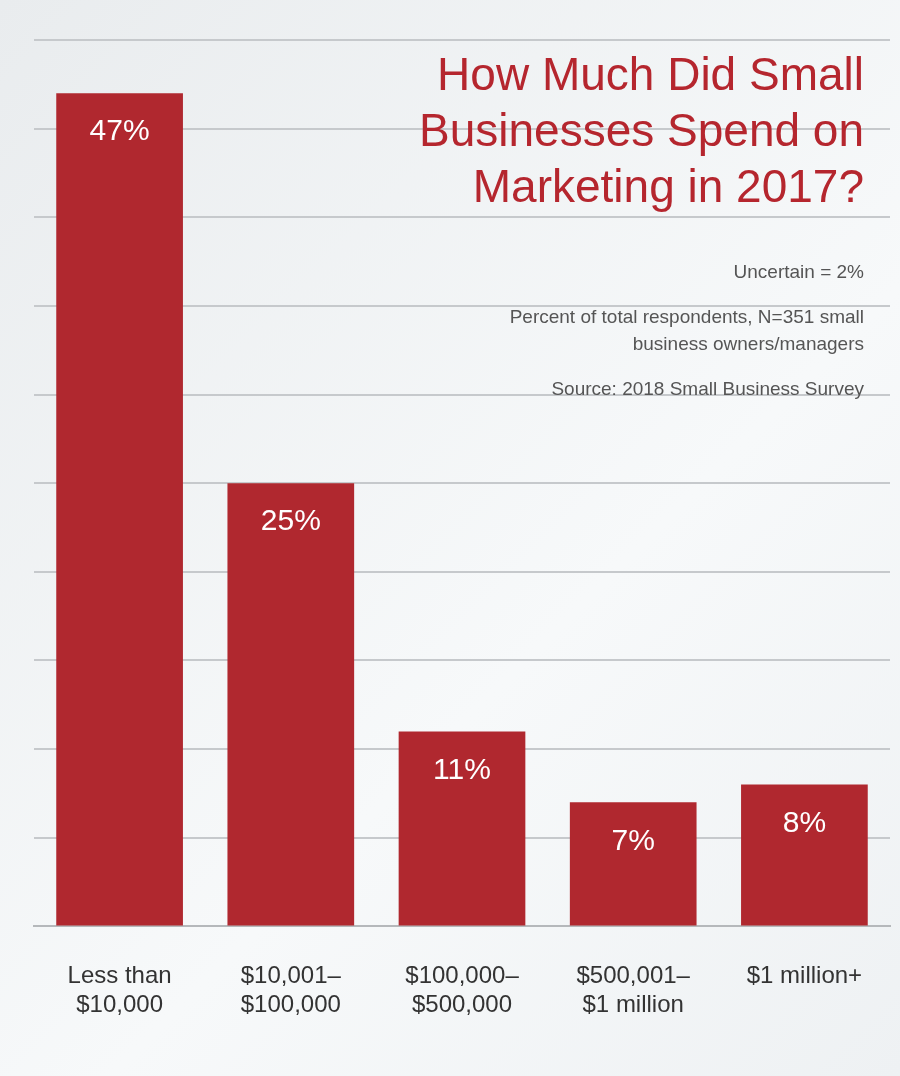 Image resolution: width=900 pixels, height=1076 pixels. I want to click on x-tick-label: $100,000–$500,000, so click(462, 989).